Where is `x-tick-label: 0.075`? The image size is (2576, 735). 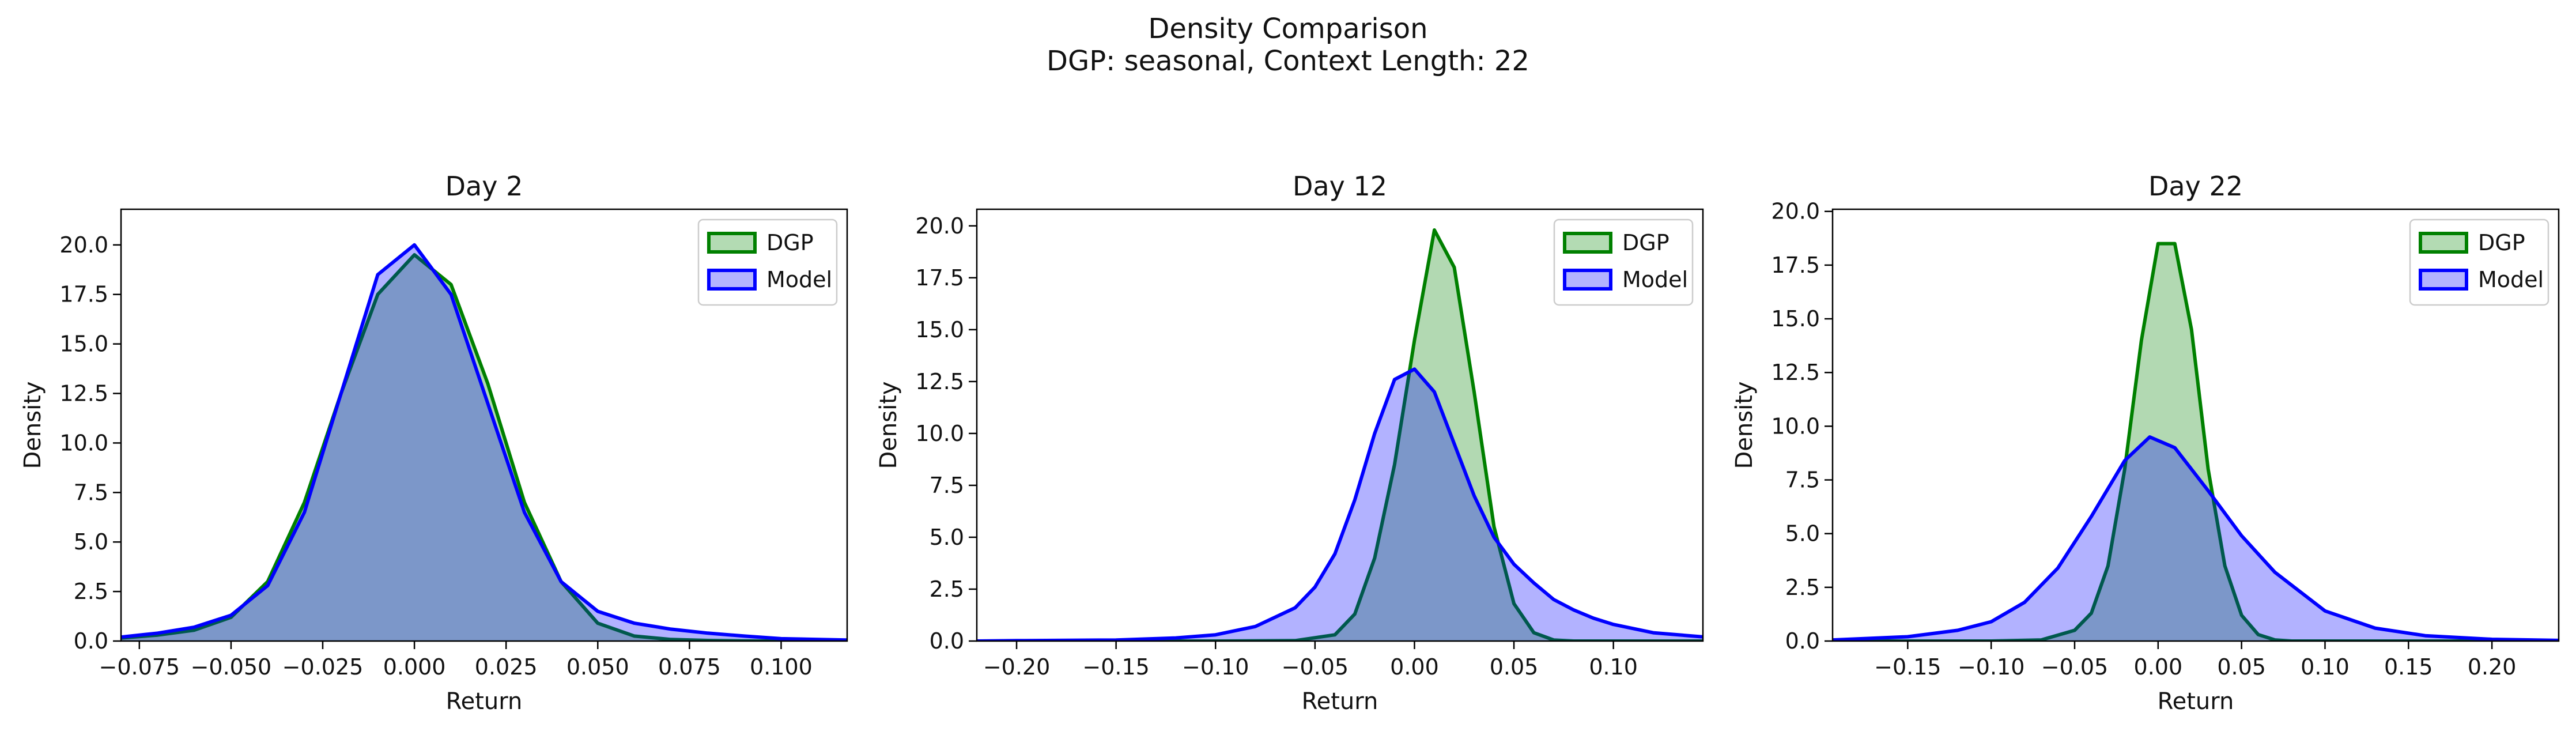 x-tick-label: 0.075 is located at coordinates (689, 667).